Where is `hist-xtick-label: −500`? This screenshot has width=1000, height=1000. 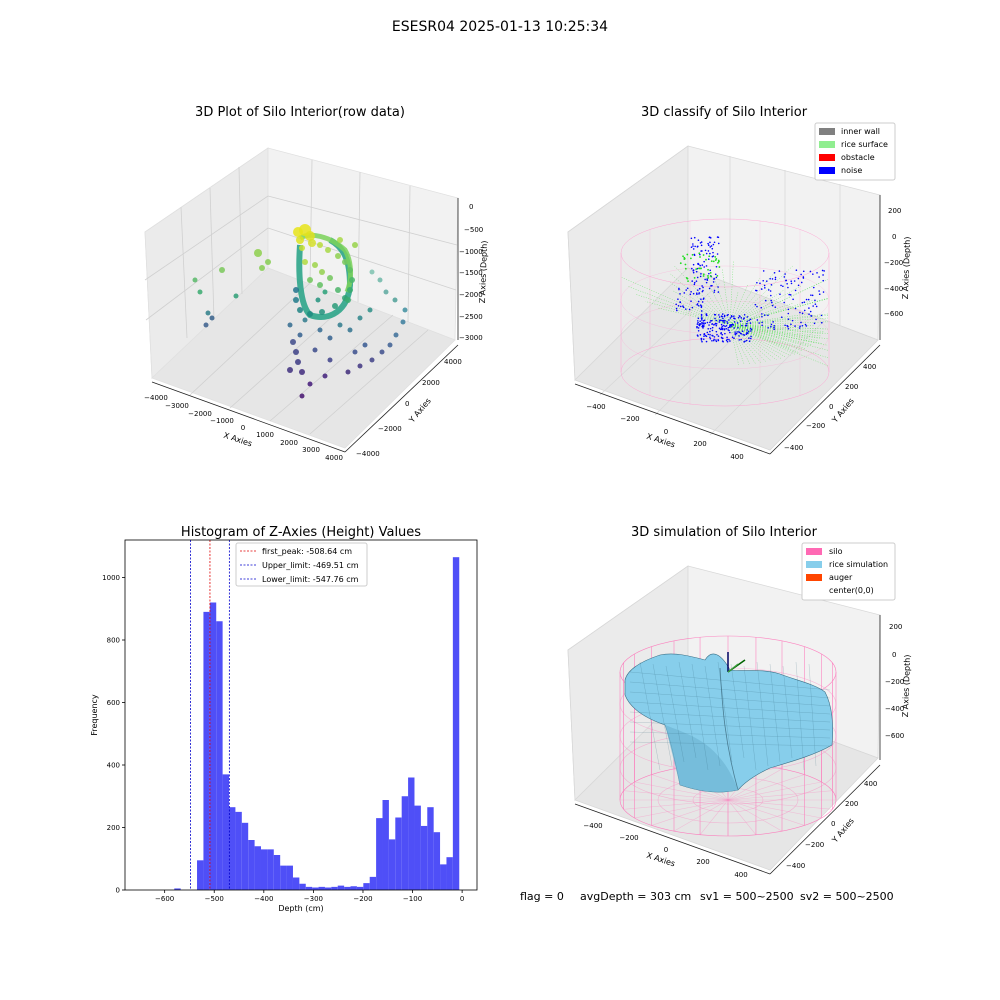 hist-xtick-label: −500 is located at coordinates (214, 899).